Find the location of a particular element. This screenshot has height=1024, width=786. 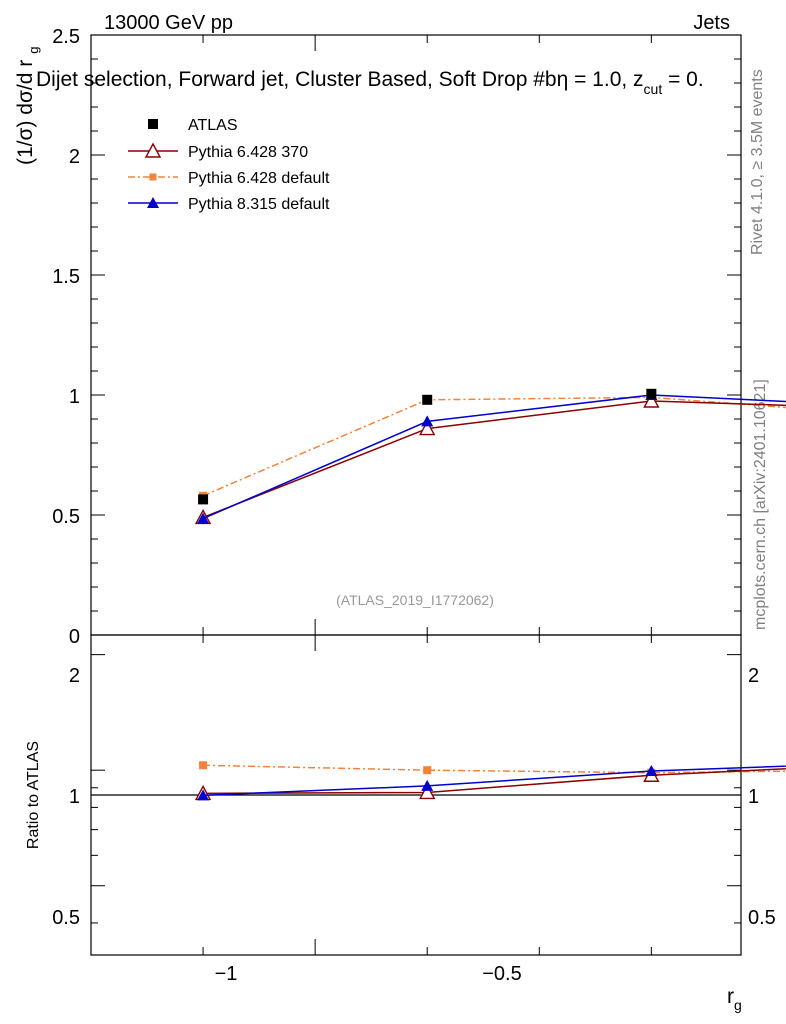

ratio-line-py6-default is located at coordinates (494, 769).